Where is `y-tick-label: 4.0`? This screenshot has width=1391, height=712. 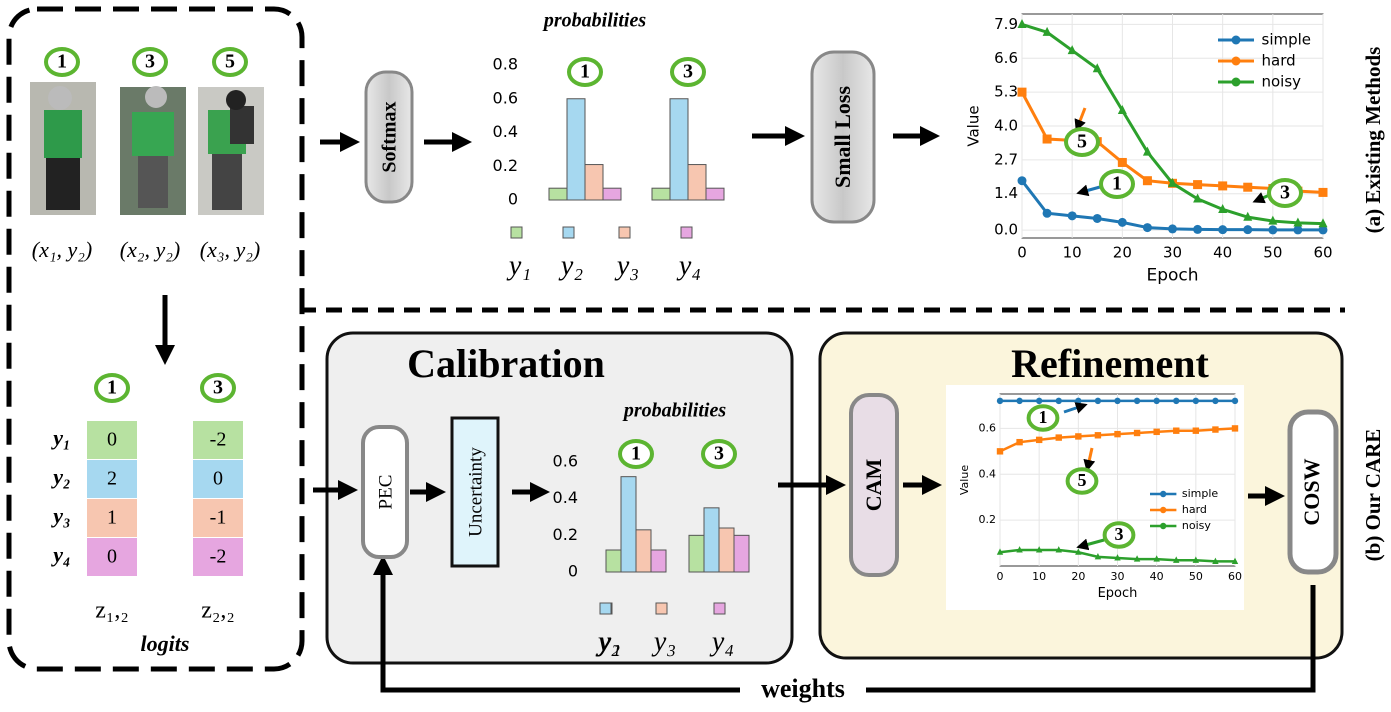 y-tick-label: 4.0 is located at coordinates (1006, 126).